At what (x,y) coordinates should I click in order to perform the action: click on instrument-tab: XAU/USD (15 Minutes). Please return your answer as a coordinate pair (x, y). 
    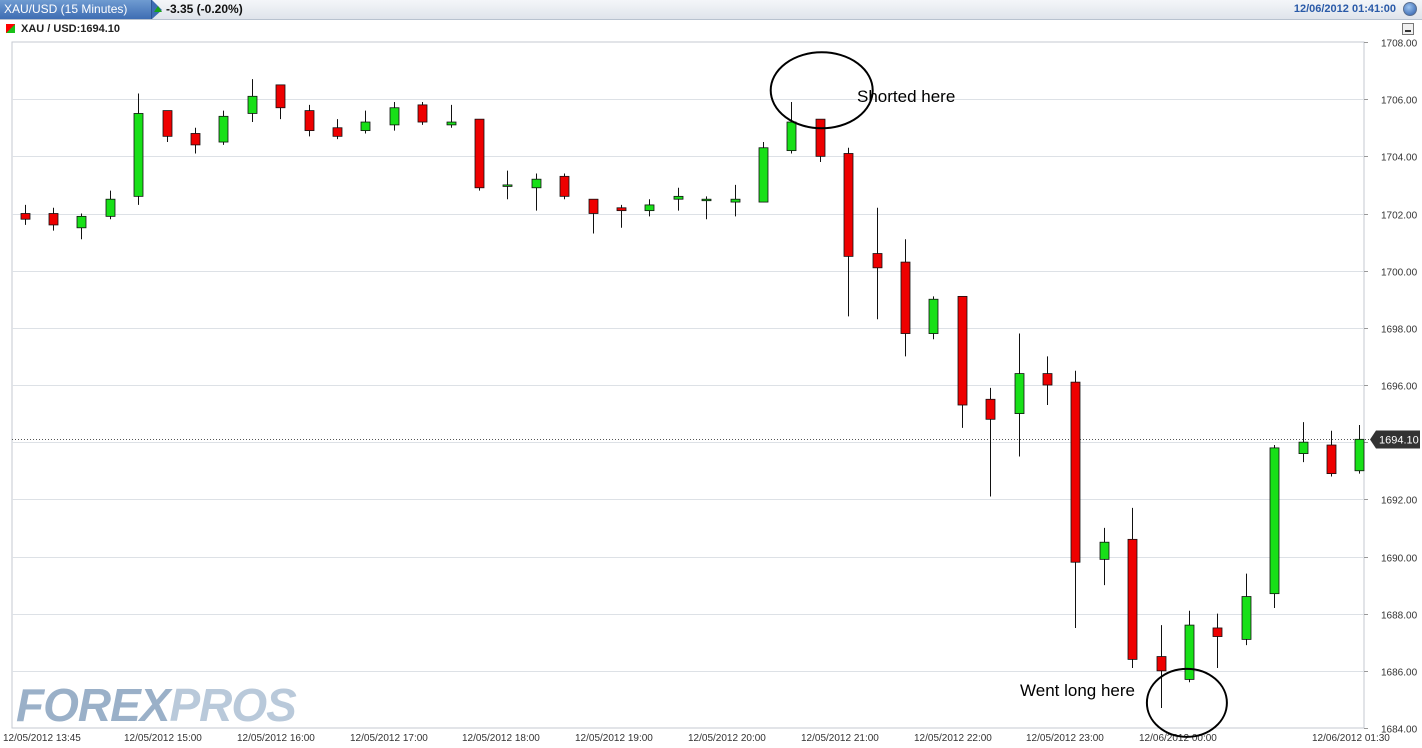
    Looking at the image, I should click on (76, 9).